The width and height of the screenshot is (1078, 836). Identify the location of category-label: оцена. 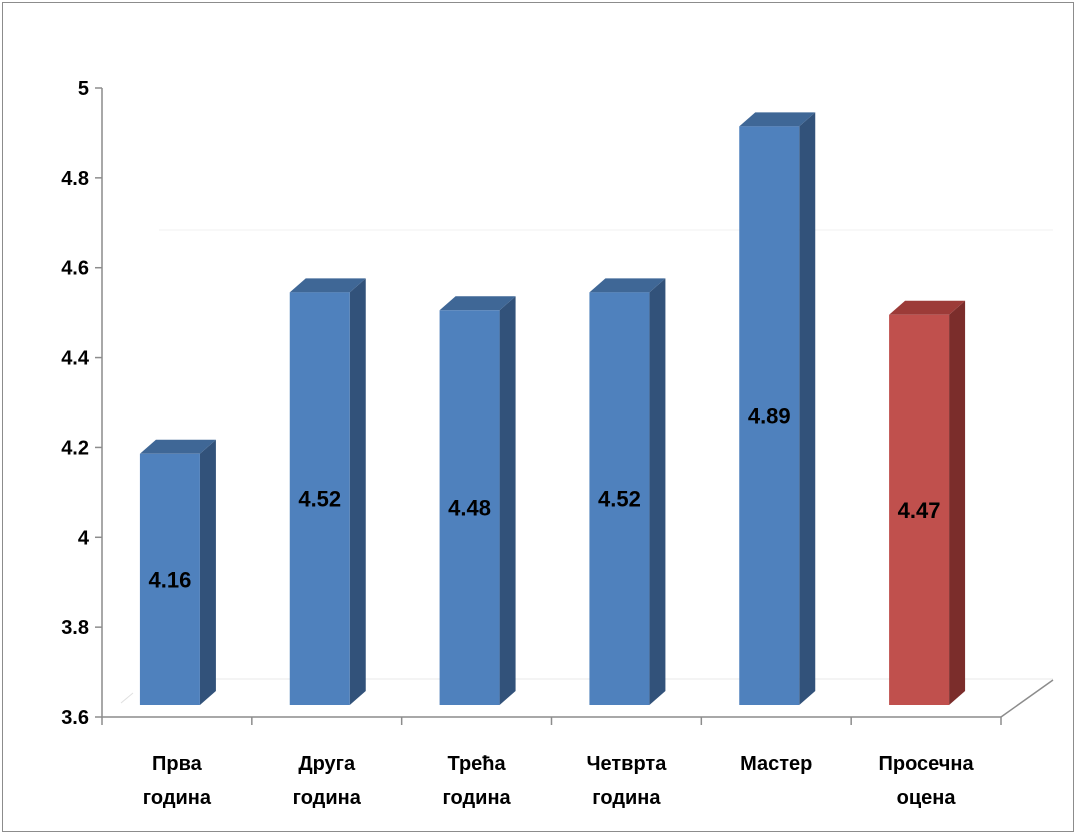
(927, 798).